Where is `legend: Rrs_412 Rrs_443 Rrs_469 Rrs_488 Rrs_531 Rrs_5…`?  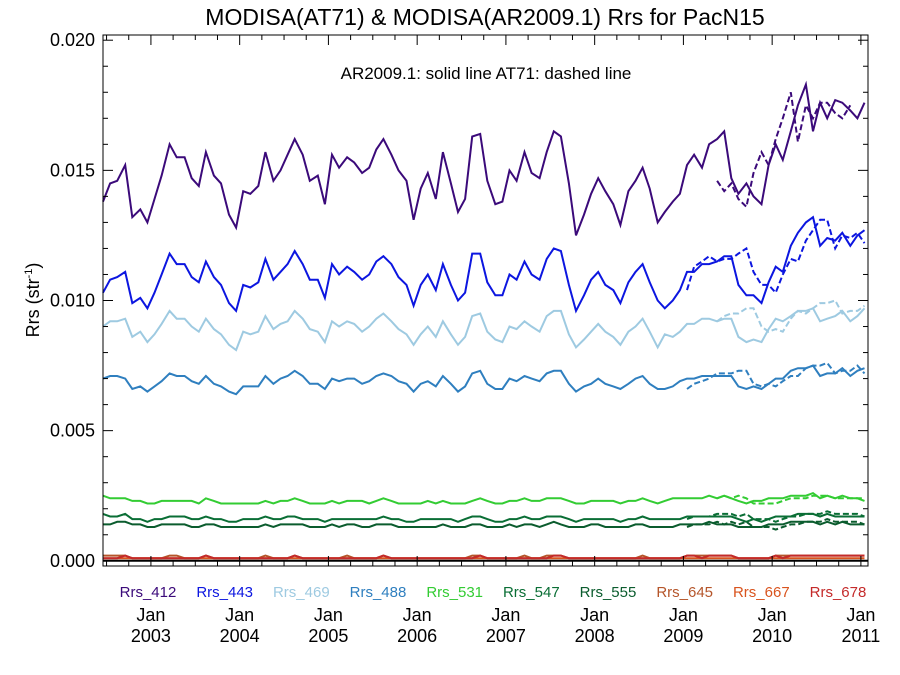
legend: Rrs_412 Rrs_443 Rrs_469 Rrs_488 Rrs_531 Rrs_5… is located at coordinates (493, 592).